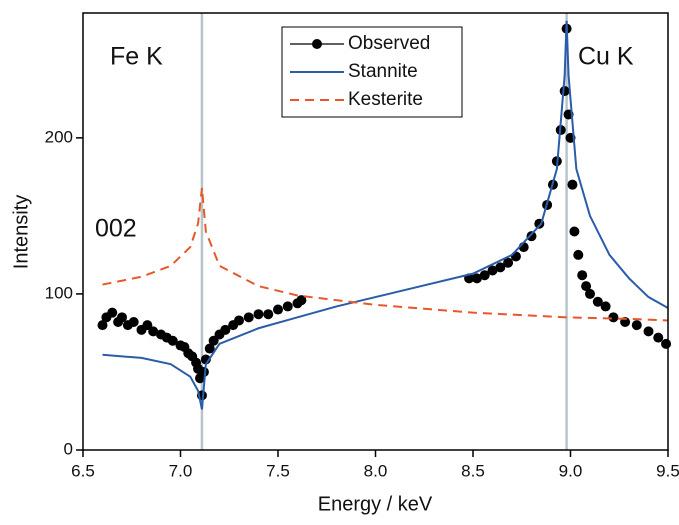 Image resolution: width=679 pixels, height=525 pixels. I want to click on annotation: Cu K, so click(606, 57).